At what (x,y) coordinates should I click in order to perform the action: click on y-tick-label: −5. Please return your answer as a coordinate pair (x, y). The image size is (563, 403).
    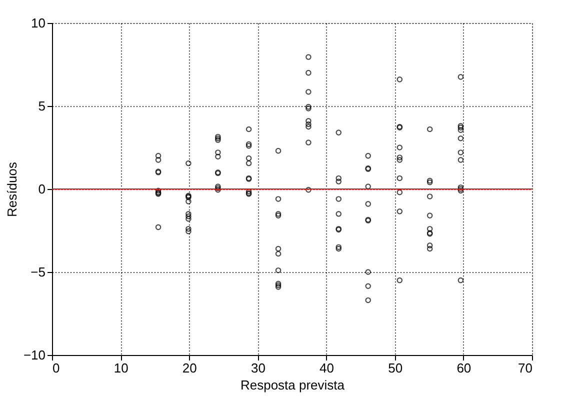
    Looking at the image, I should click on (38, 272).